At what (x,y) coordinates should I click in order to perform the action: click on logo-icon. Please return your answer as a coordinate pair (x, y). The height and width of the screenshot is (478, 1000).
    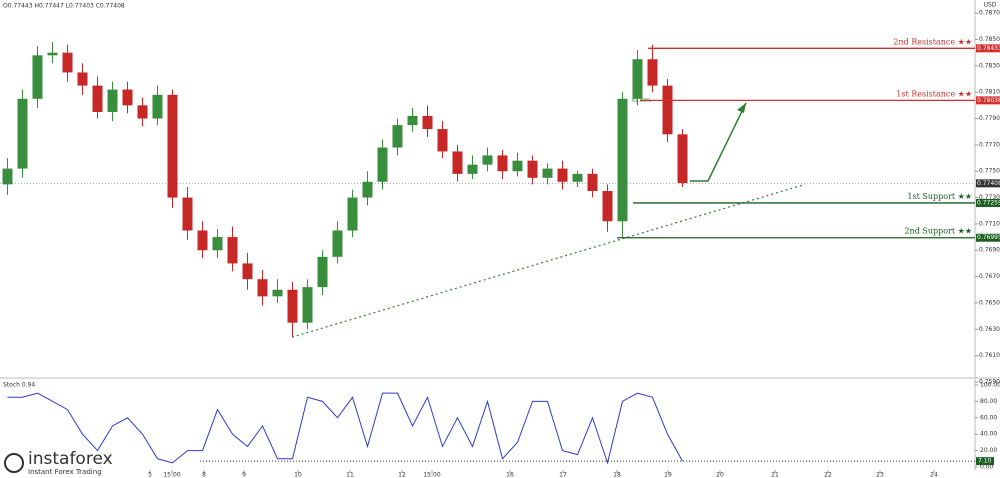
    Looking at the image, I should click on (14, 463).